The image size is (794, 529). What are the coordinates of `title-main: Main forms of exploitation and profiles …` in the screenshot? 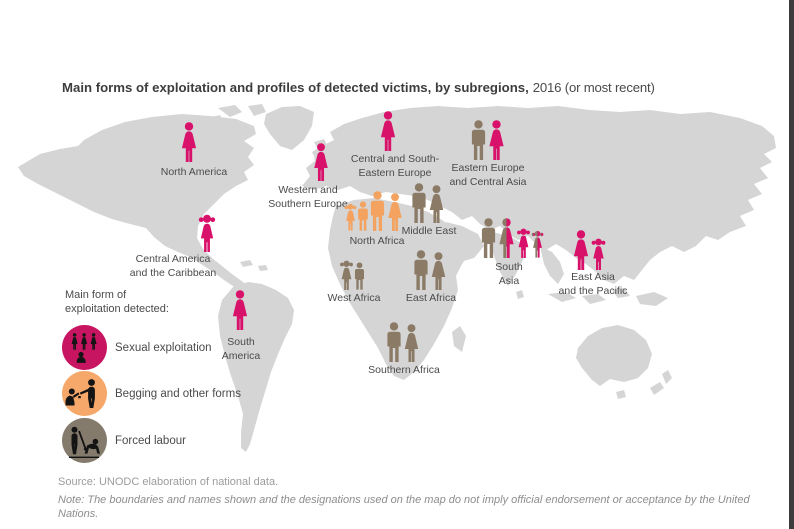 It's located at (295, 87).